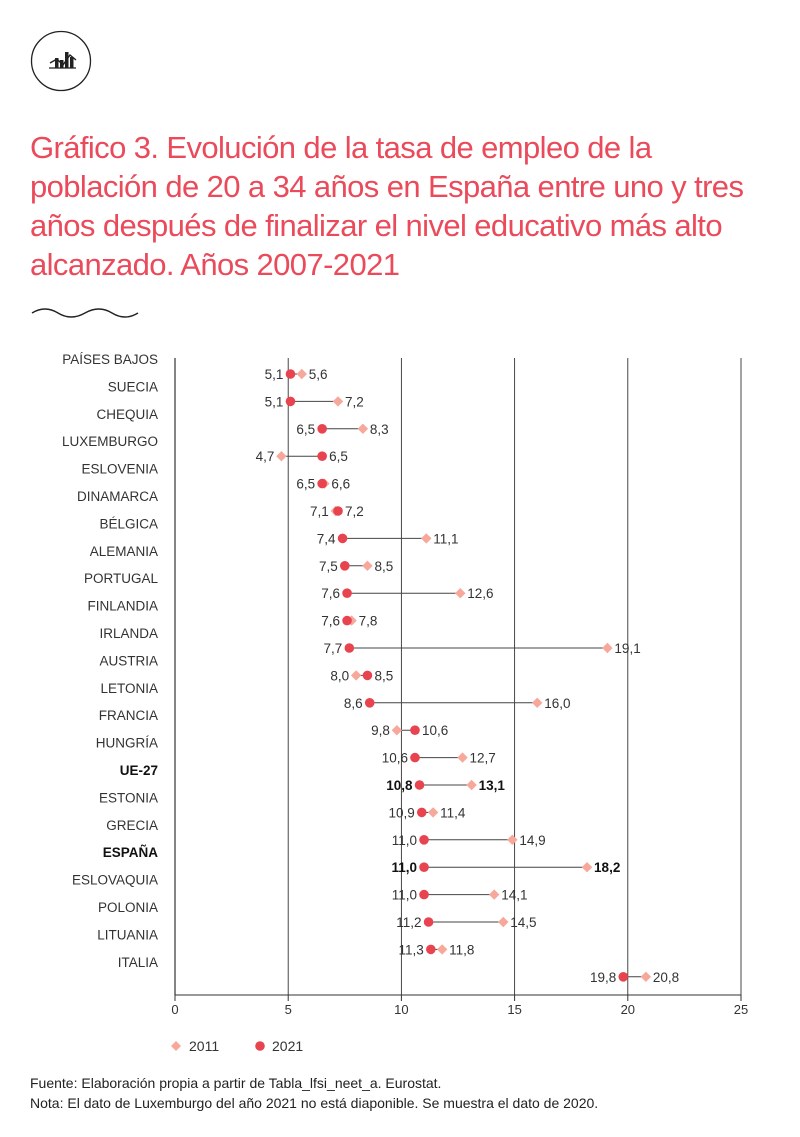 The image size is (800, 1137). Describe the element at coordinates (127, 934) in the screenshot. I see `category-label: LITUANIA` at that location.